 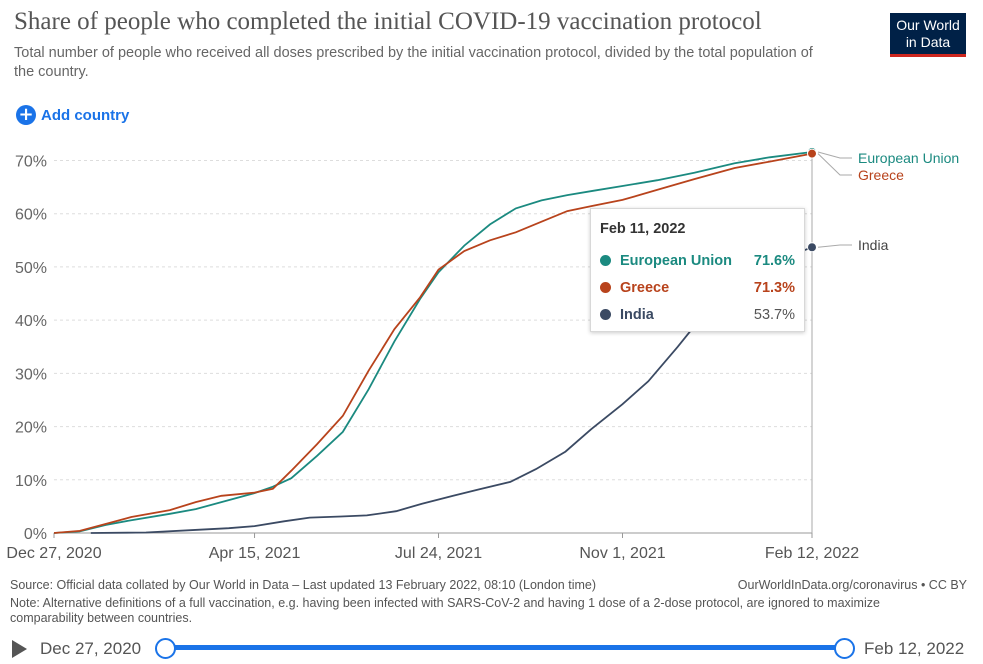 What do you see at coordinates (908, 158) in the screenshot?
I see `series-end-label: European Union` at bounding box center [908, 158].